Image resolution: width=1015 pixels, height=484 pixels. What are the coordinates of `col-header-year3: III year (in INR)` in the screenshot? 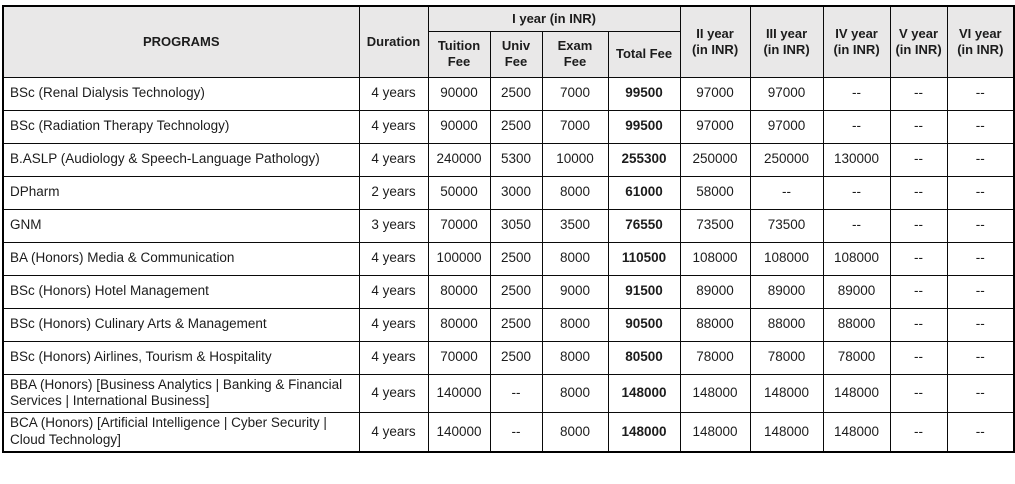 It's located at (786, 41).